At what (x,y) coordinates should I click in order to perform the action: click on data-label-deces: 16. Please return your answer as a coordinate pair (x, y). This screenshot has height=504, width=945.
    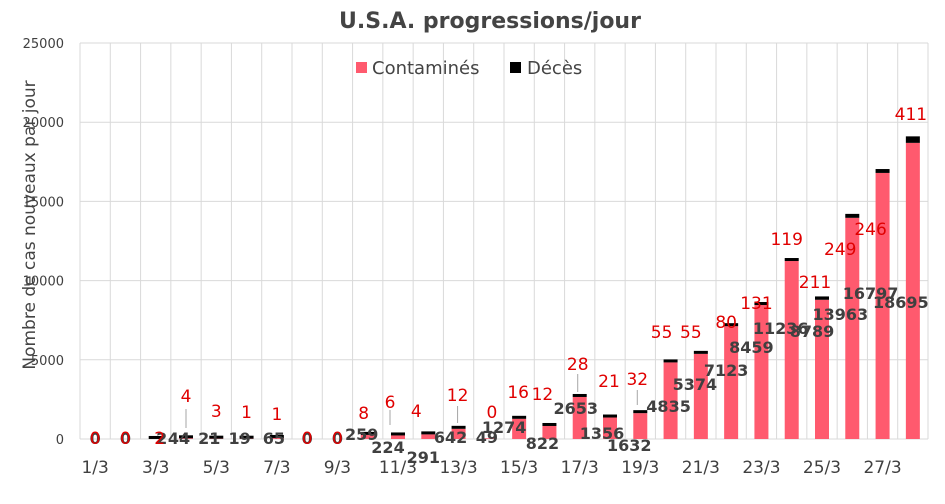
    Looking at the image, I should click on (518, 393).